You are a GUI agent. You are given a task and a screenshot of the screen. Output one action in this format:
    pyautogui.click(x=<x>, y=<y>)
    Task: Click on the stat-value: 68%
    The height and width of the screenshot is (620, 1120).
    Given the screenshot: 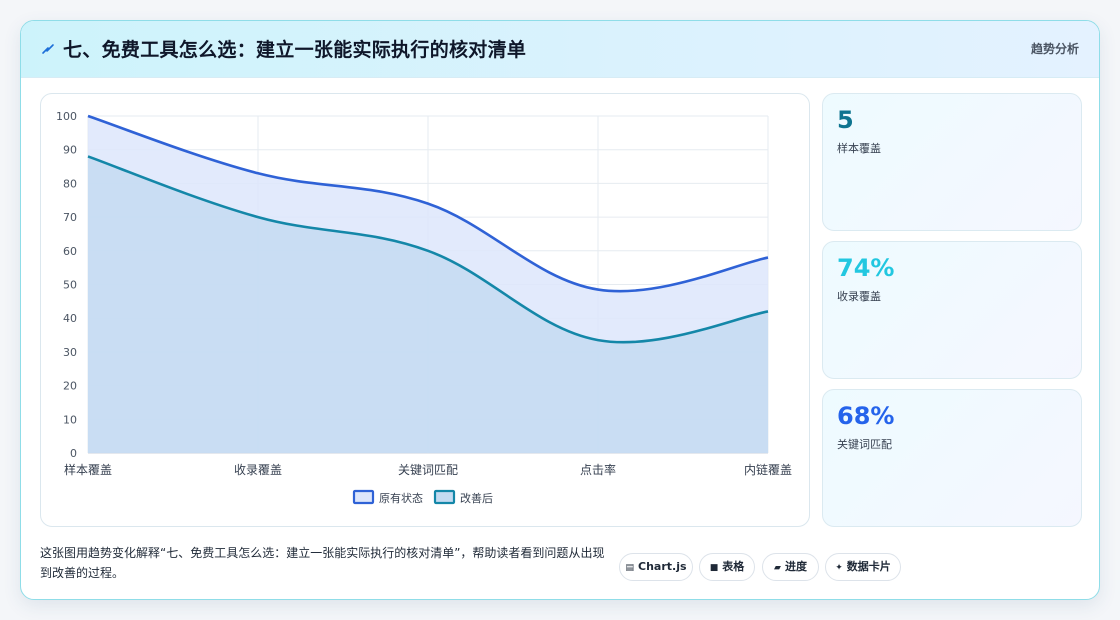 What is the action you would take?
    pyautogui.click(x=866, y=416)
    